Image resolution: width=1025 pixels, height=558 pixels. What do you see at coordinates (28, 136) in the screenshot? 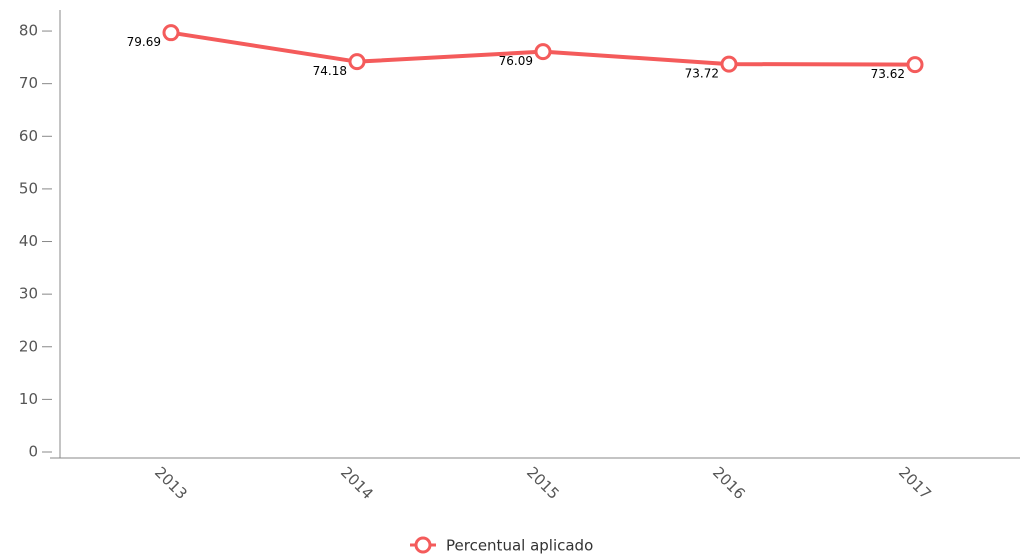
I see `y-tick-label: 60` at bounding box center [28, 136].